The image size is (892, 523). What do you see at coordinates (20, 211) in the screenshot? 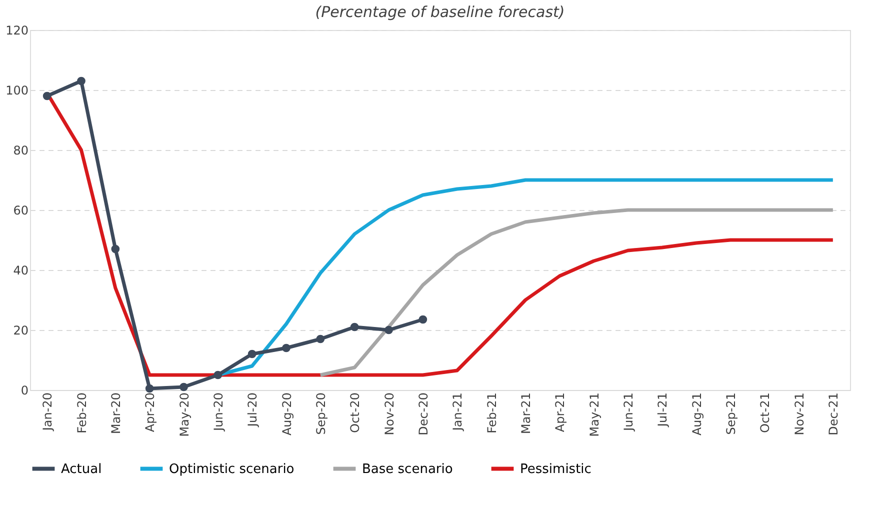
I see `y-tick-label: 60` at bounding box center [20, 211].